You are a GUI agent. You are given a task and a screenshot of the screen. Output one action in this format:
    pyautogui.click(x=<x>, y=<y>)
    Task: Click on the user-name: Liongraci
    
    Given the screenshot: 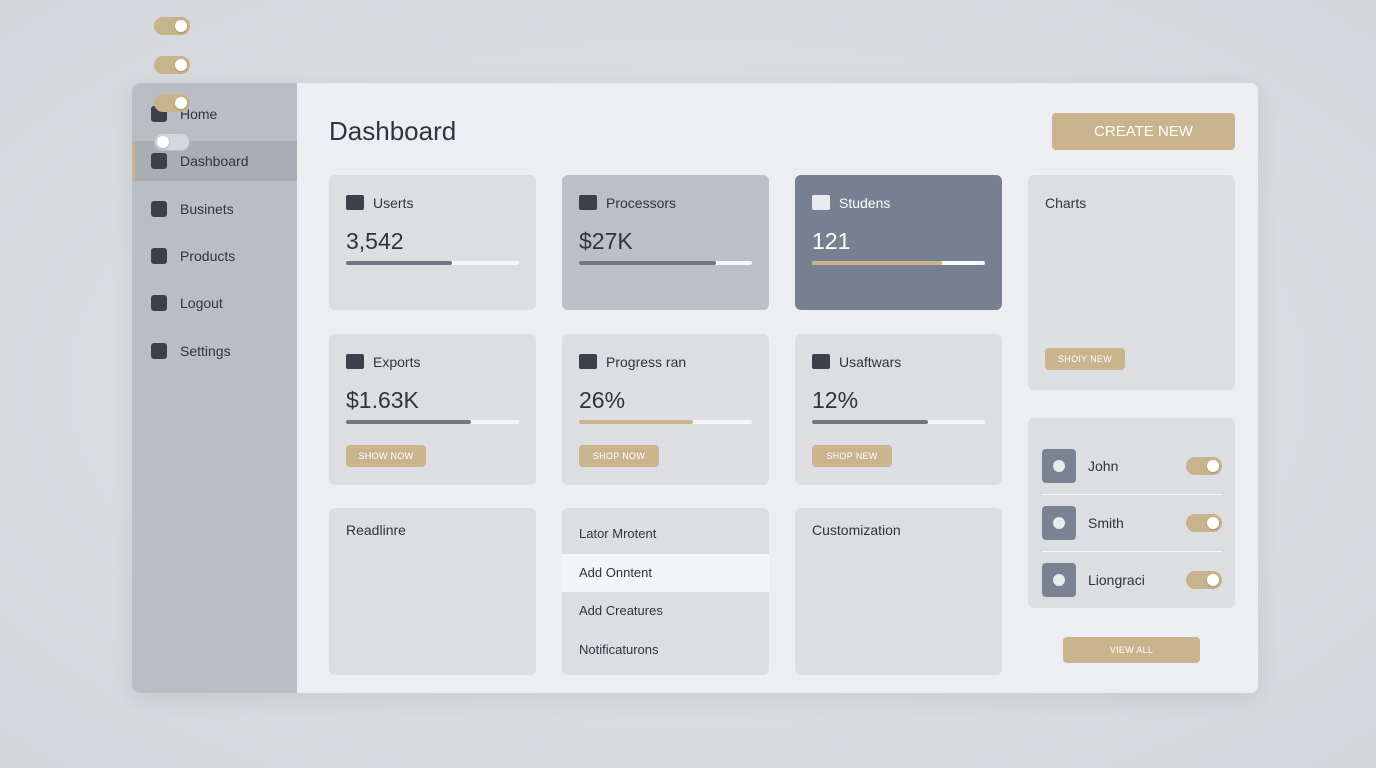 What is the action you would take?
    pyautogui.click(x=1116, y=580)
    